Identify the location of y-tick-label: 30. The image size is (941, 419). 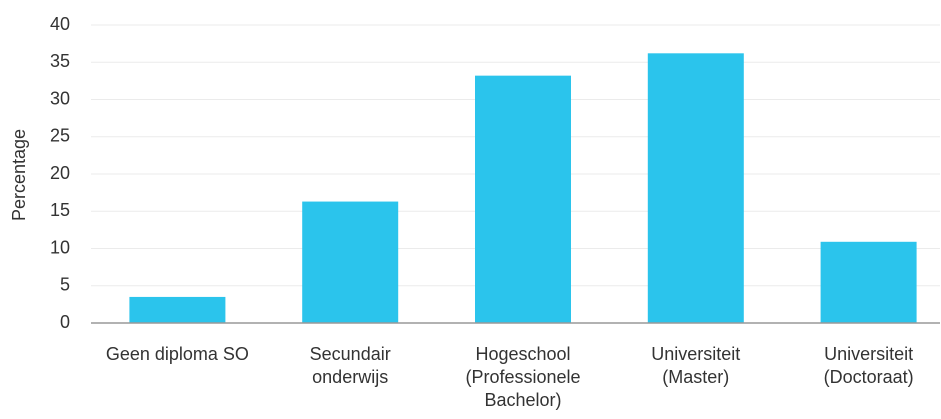
(60, 98).